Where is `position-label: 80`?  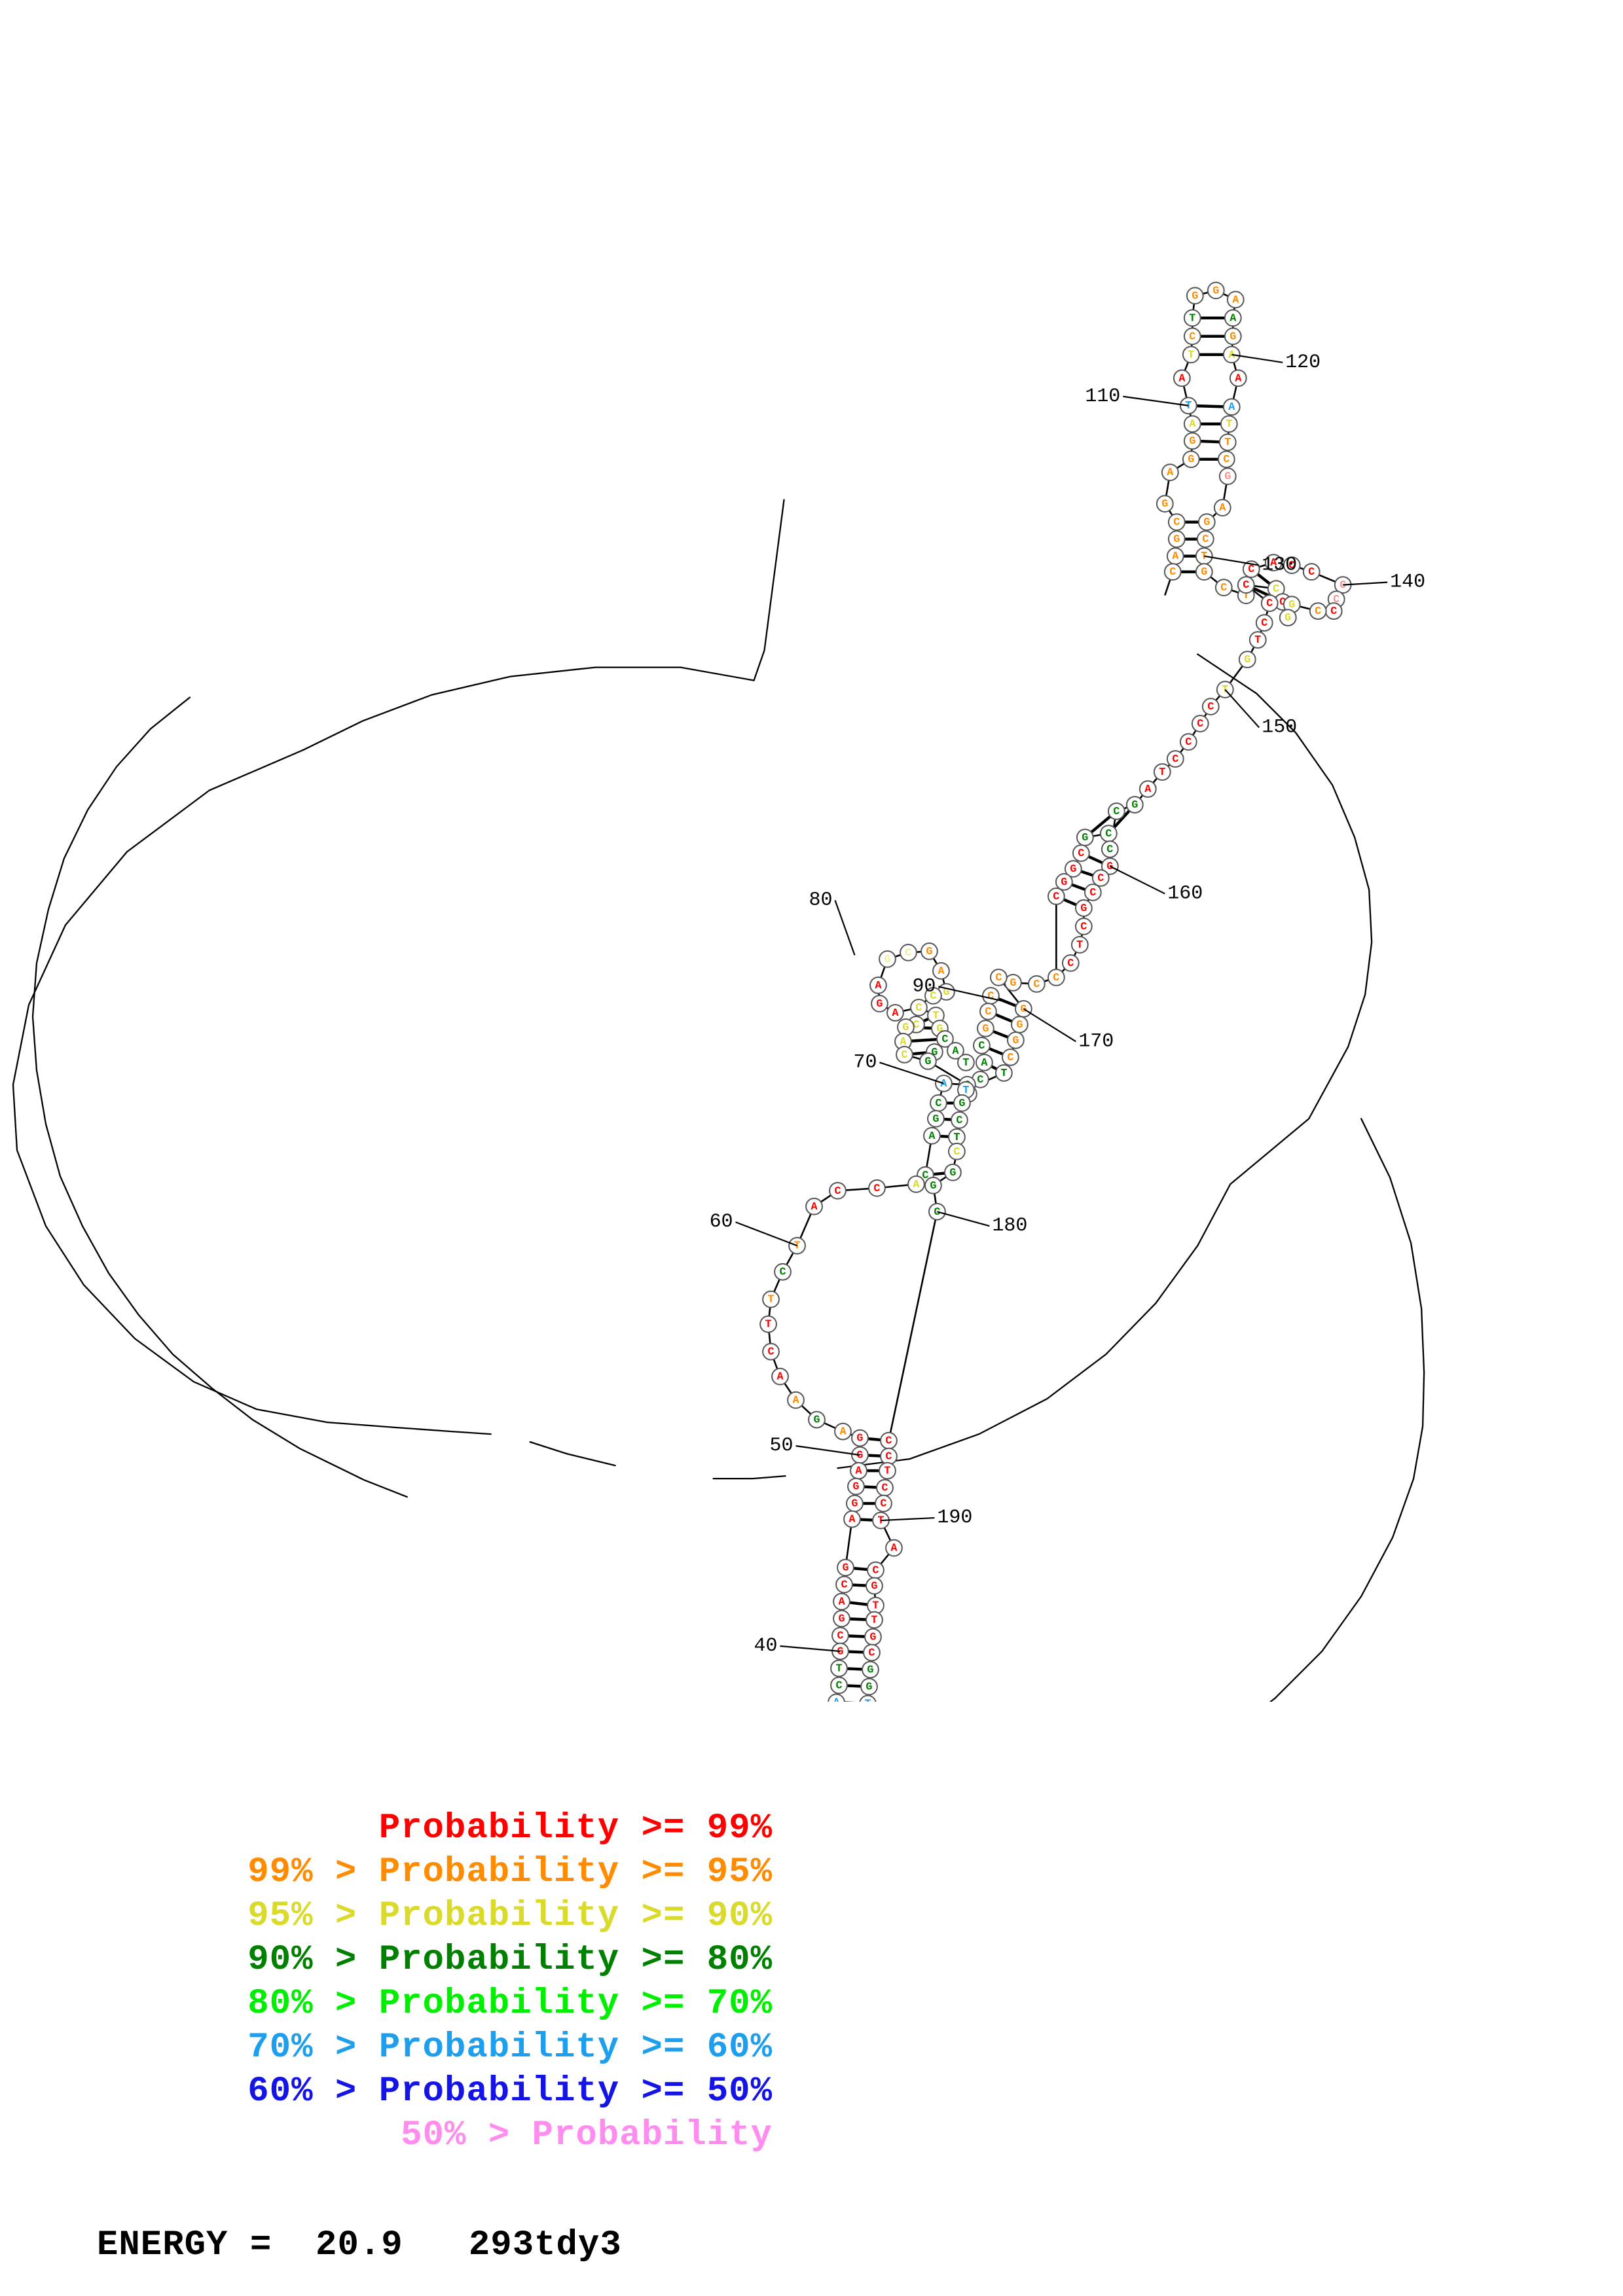 position-label: 80 is located at coordinates (821, 900).